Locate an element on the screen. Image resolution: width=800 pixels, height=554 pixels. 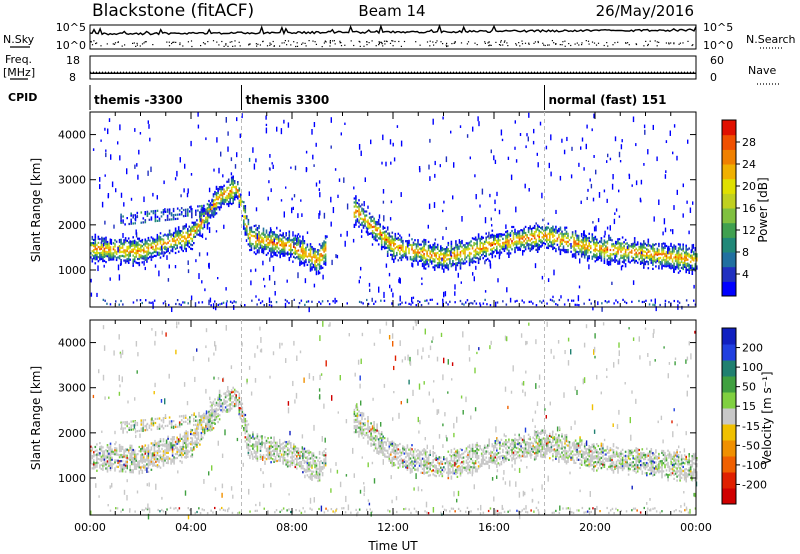
nsearch-point is located at coordinates (384, 41).